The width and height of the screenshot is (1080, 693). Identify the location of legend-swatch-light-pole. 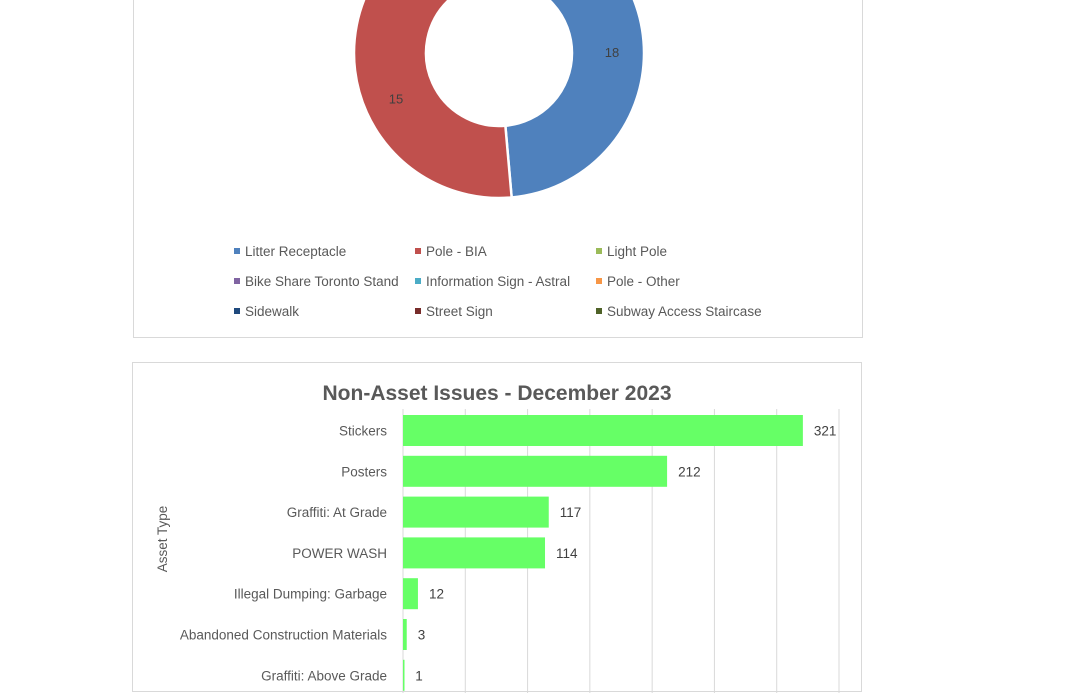
(599, 251).